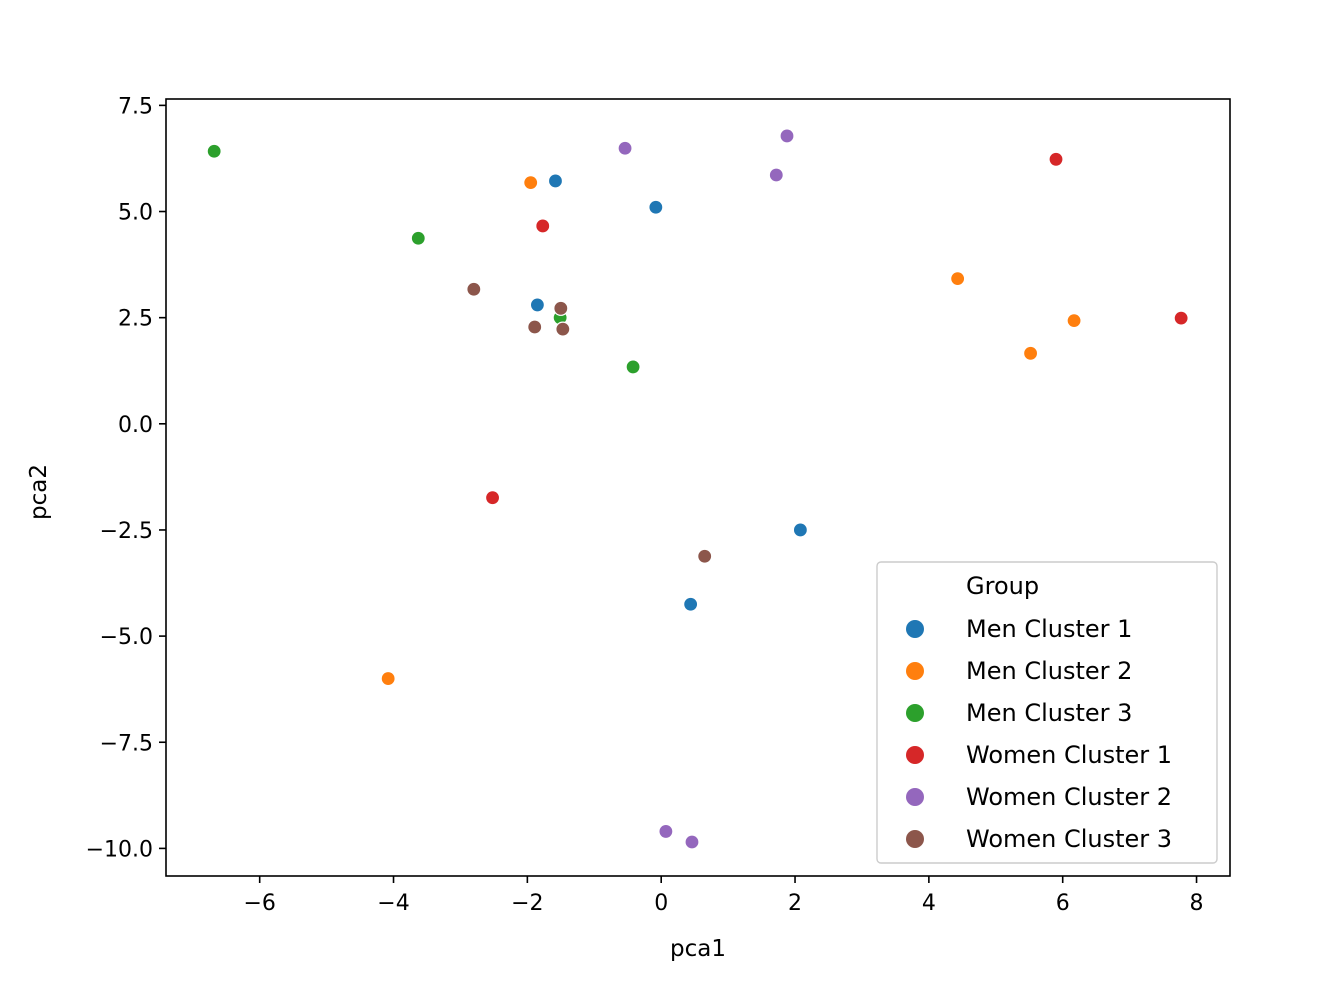  What do you see at coordinates (393, 903) in the screenshot?
I see `x-tick-label: −4` at bounding box center [393, 903].